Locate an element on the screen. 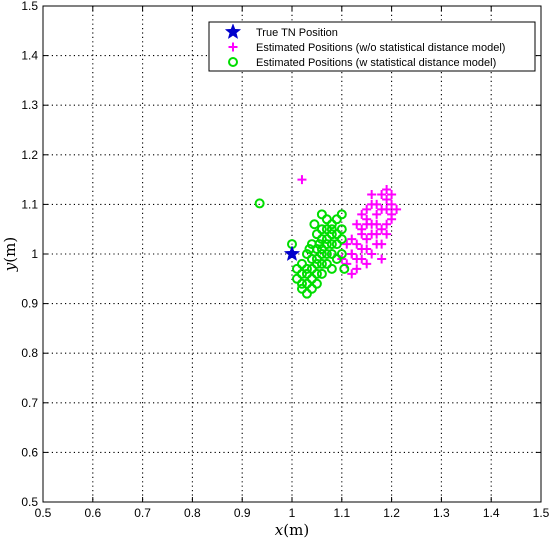 Image resolution: width=550 pixels, height=542 pixels. x-tick-label: 1.5 is located at coordinates (541, 513).